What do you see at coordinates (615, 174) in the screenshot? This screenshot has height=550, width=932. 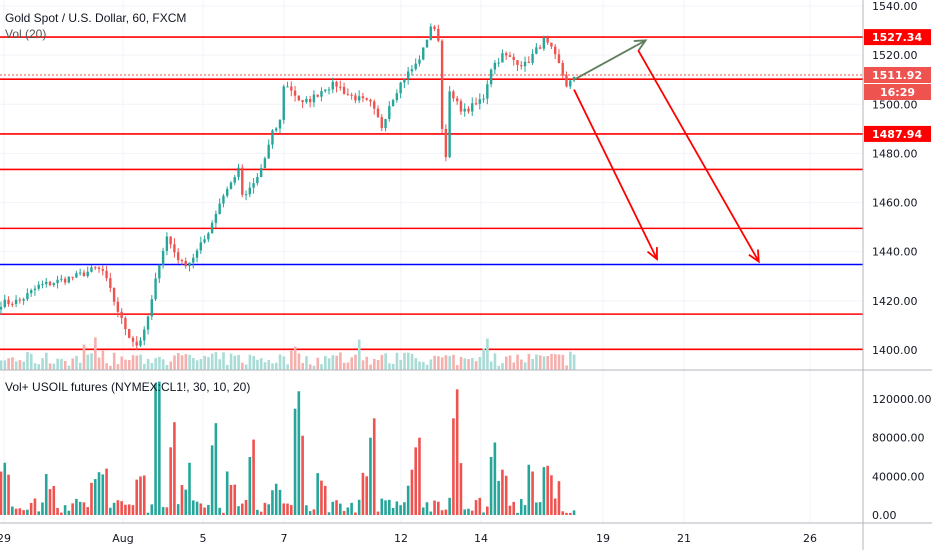 I see `arrow-shaft` at bounding box center [615, 174].